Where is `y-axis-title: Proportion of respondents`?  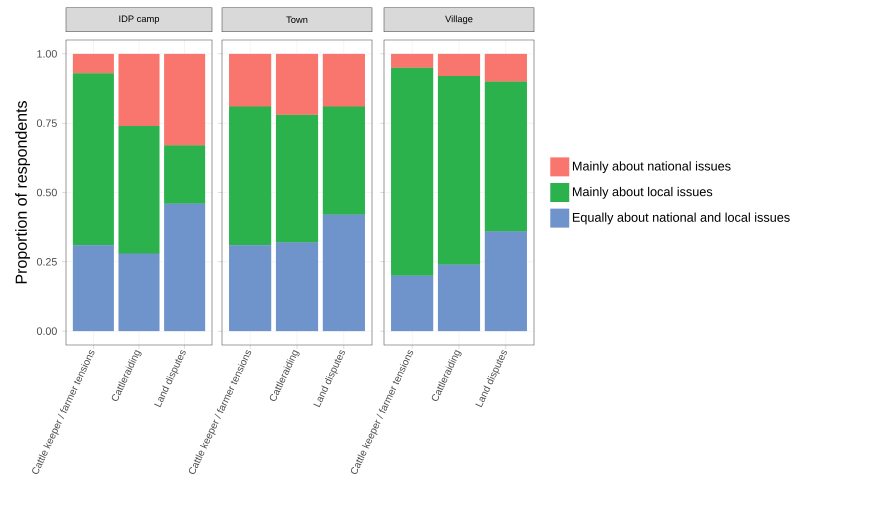 y-axis-title: Proportion of respondents is located at coordinates (22, 192).